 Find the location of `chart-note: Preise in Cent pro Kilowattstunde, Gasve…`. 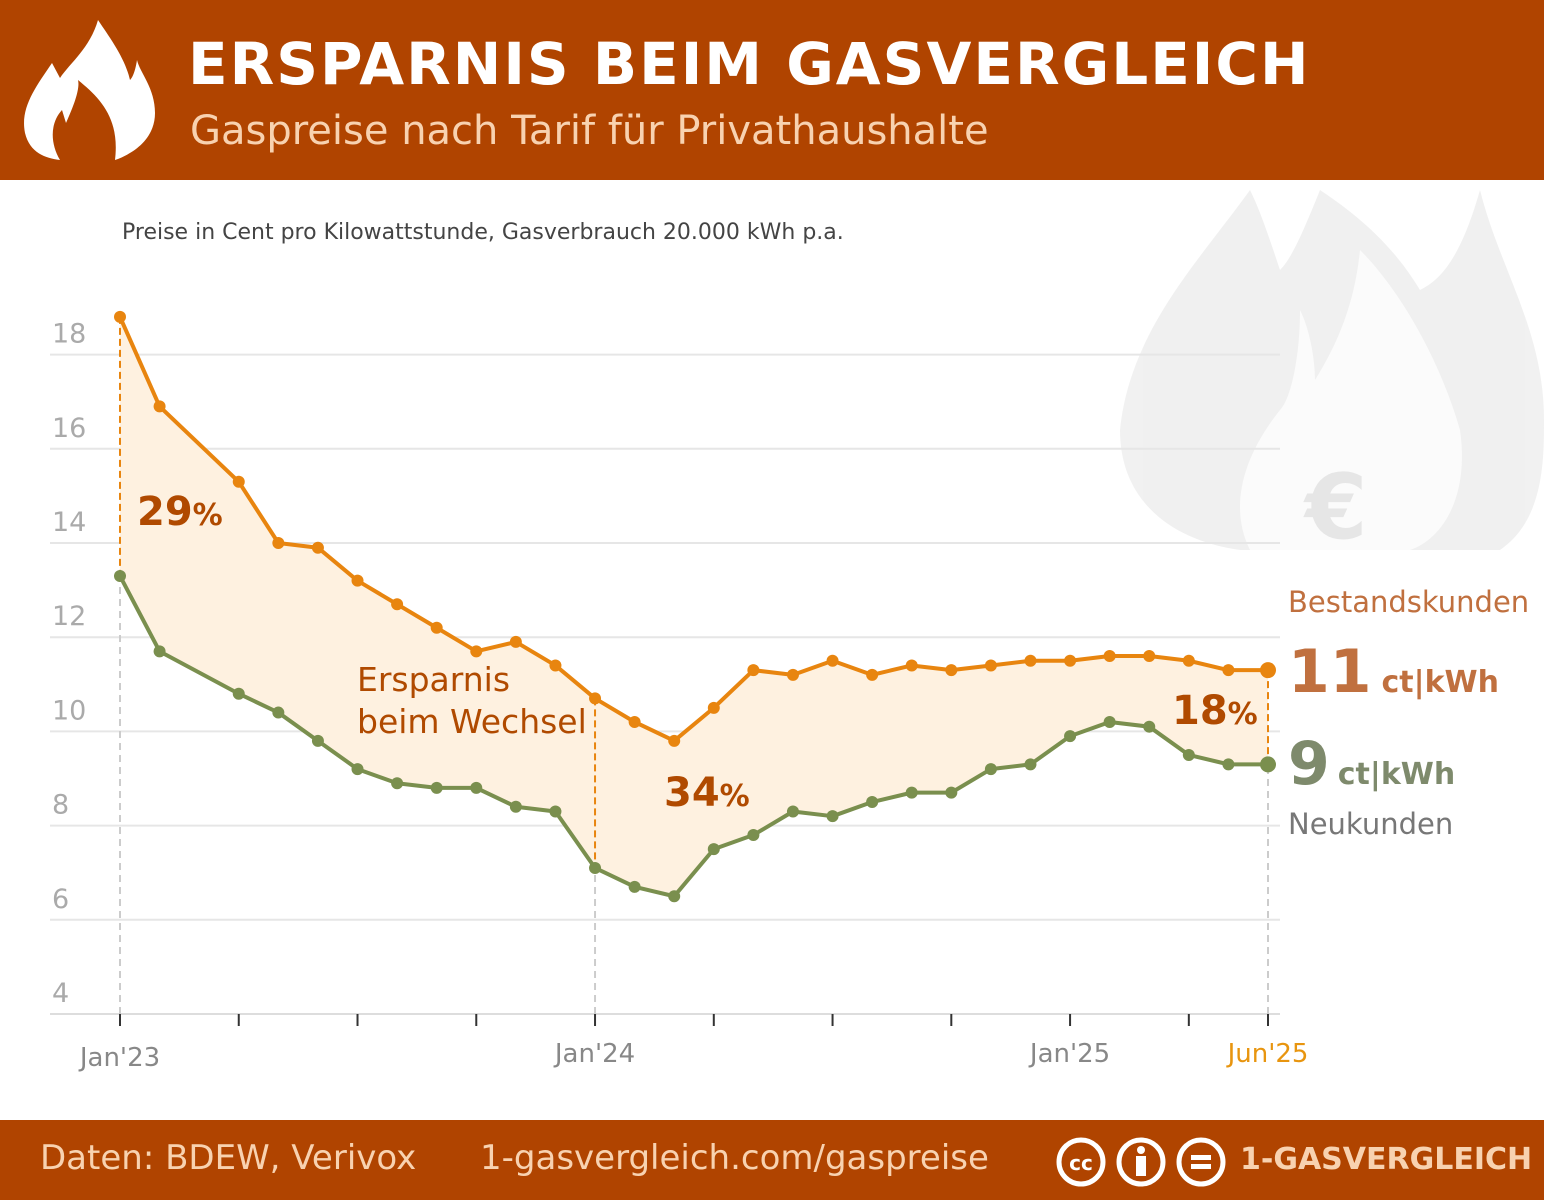

chart-note: Preise in Cent pro Kilowattstunde, Gasve… is located at coordinates (483, 232).